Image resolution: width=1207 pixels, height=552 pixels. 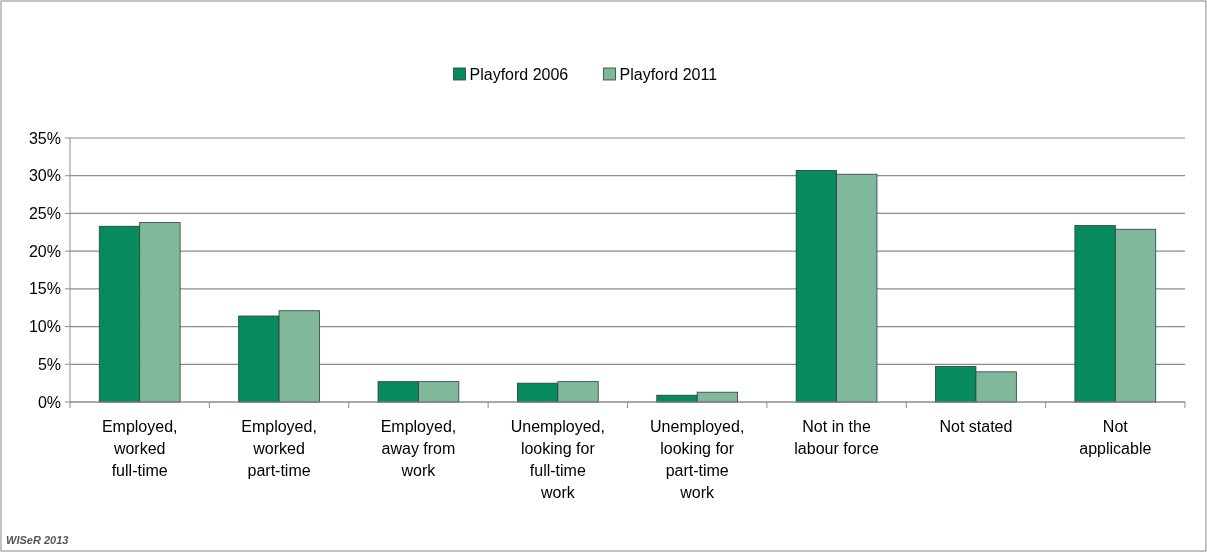 What do you see at coordinates (44, 138) in the screenshot?
I see `y-tick-label: 35%` at bounding box center [44, 138].